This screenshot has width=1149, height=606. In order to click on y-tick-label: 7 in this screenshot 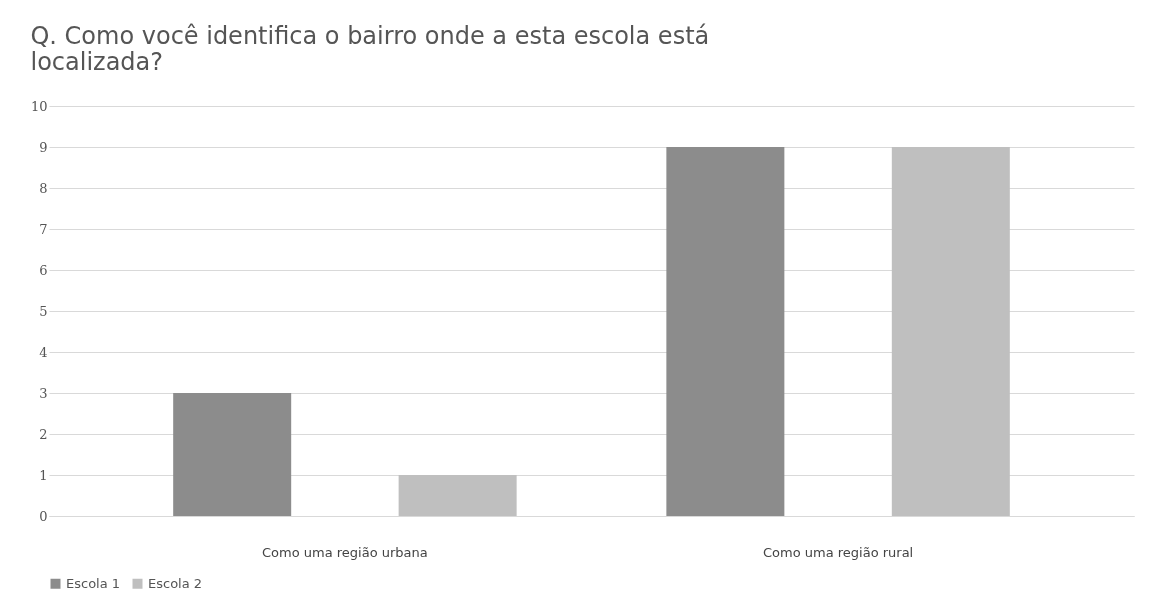, I will do `click(43, 229)`.